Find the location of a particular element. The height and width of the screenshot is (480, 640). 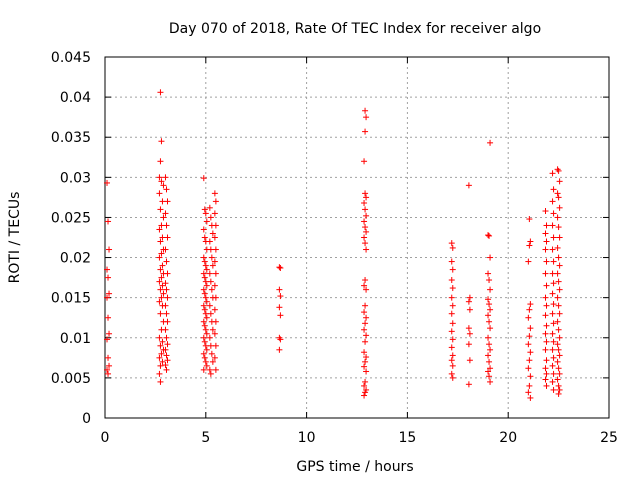

x-tick-label: 20 is located at coordinates (508, 438).